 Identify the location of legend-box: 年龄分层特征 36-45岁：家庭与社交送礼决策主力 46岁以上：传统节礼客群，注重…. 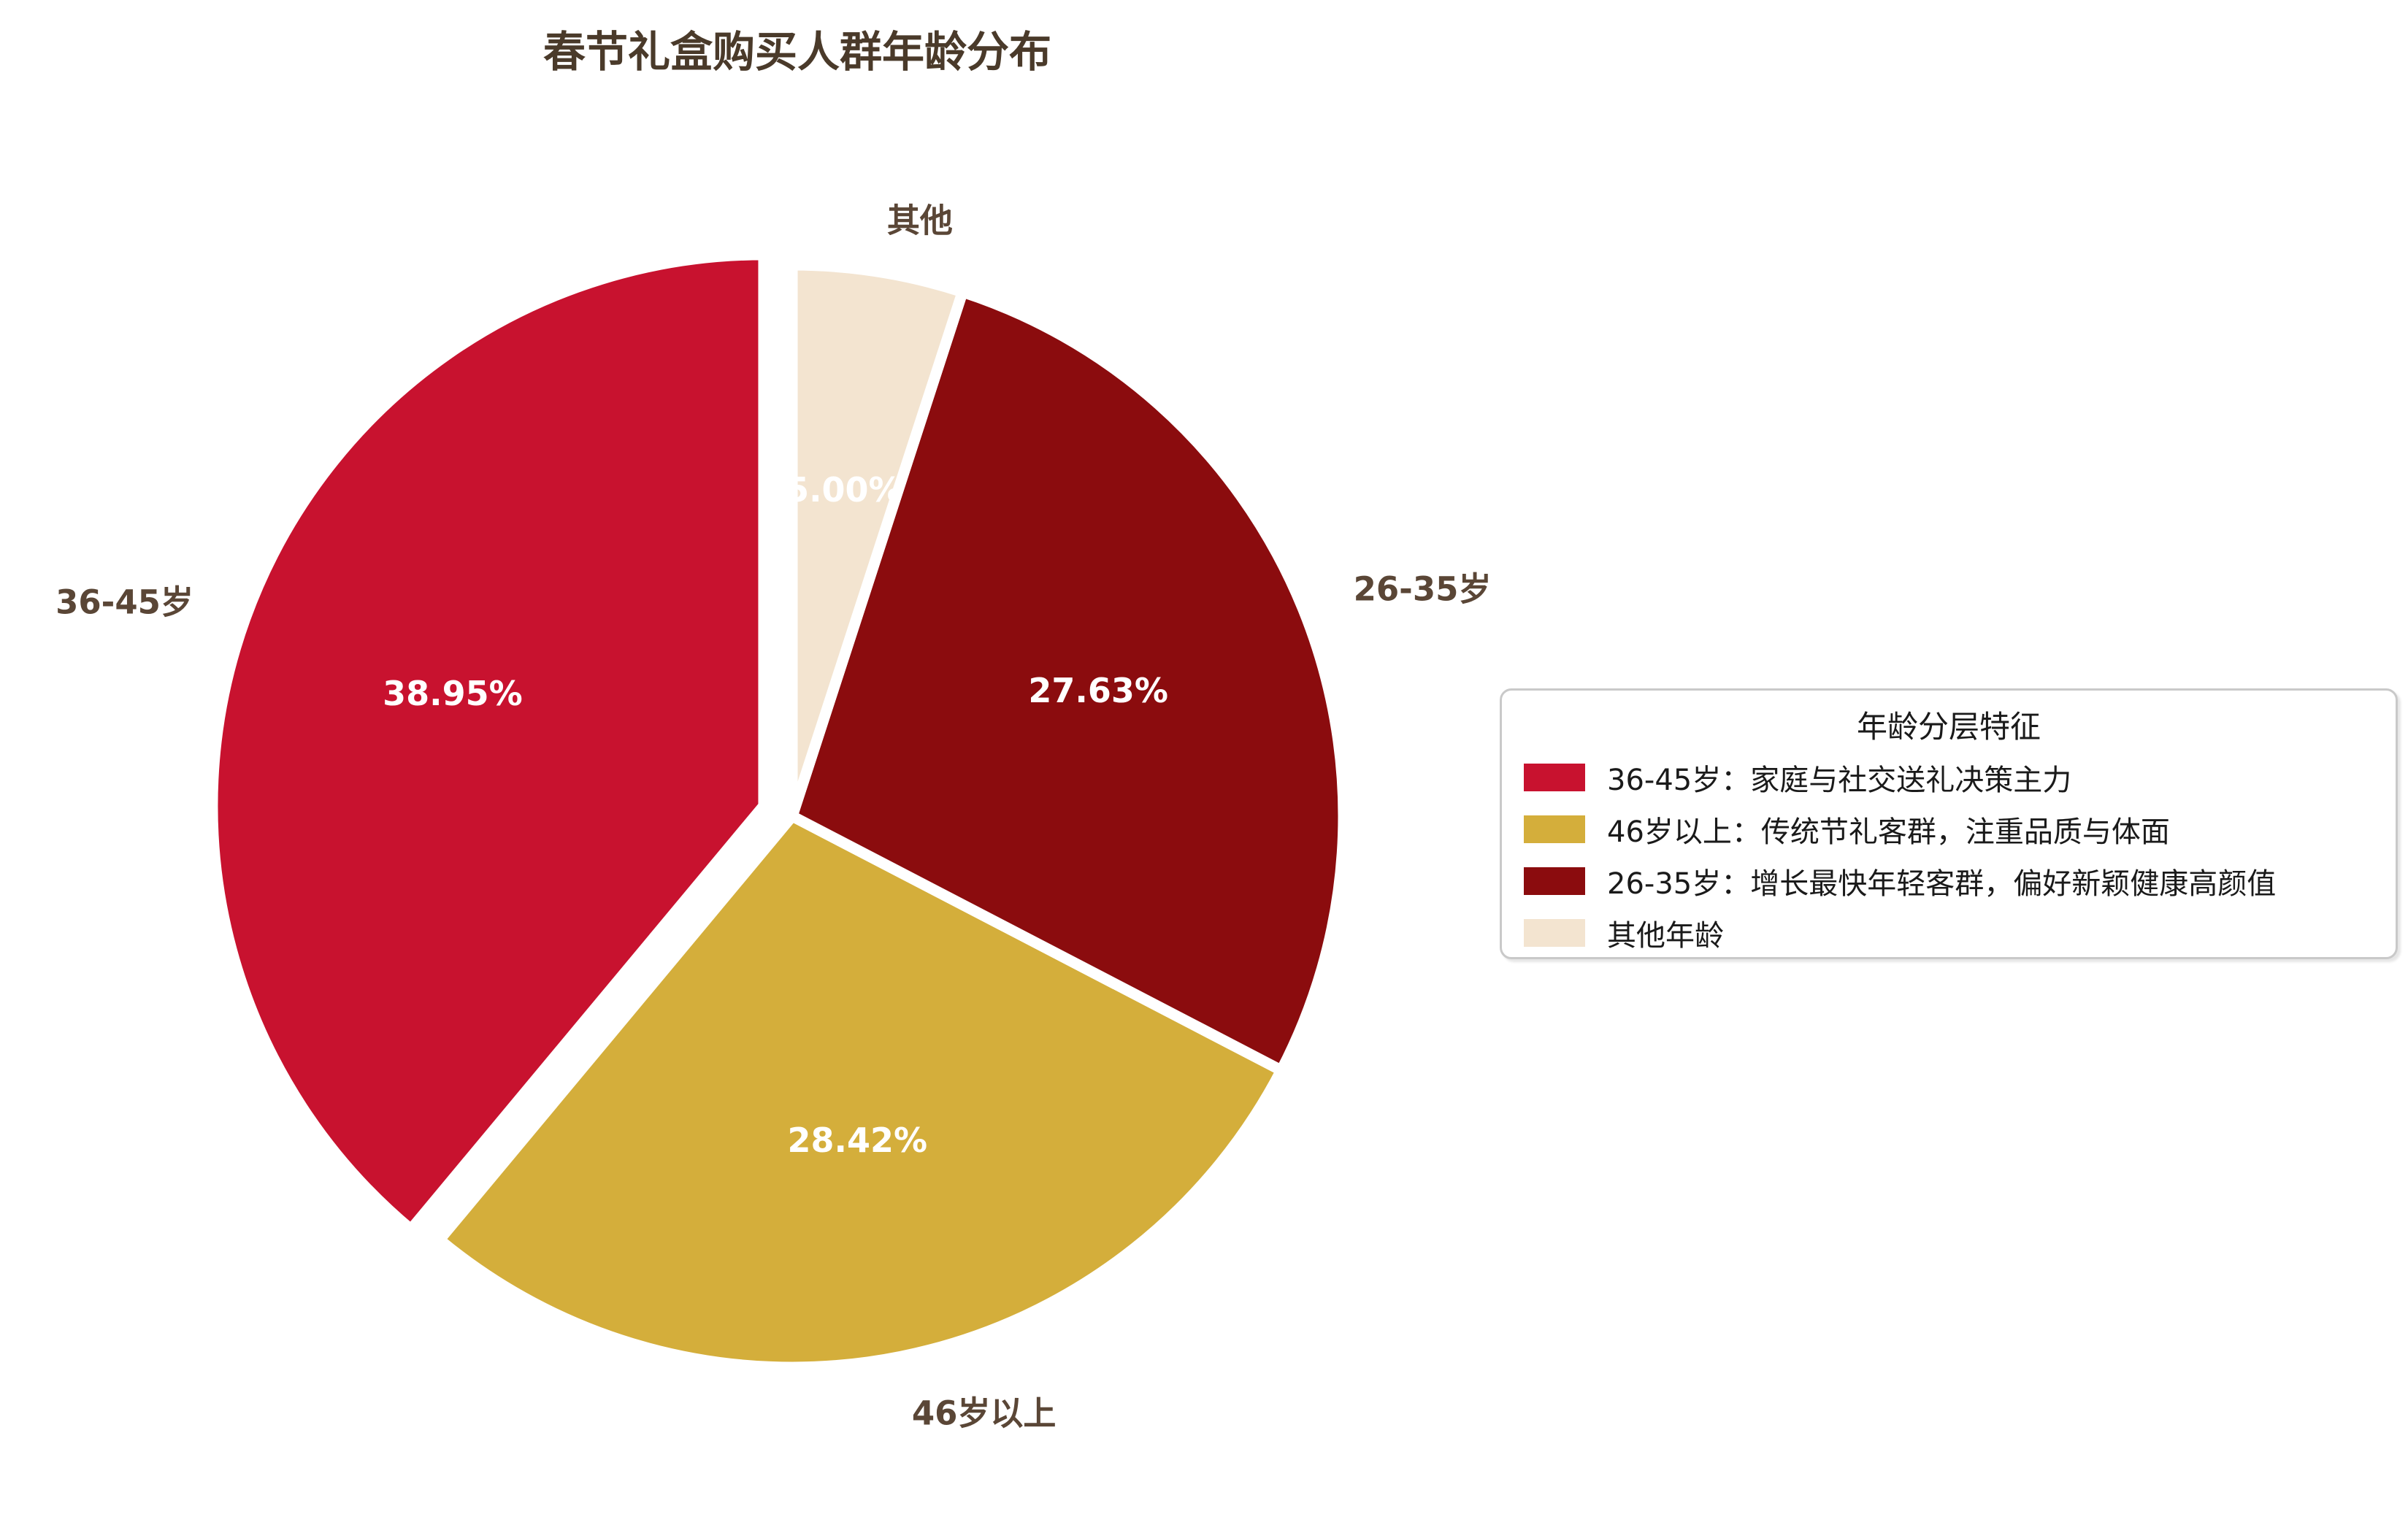
(1949, 823).